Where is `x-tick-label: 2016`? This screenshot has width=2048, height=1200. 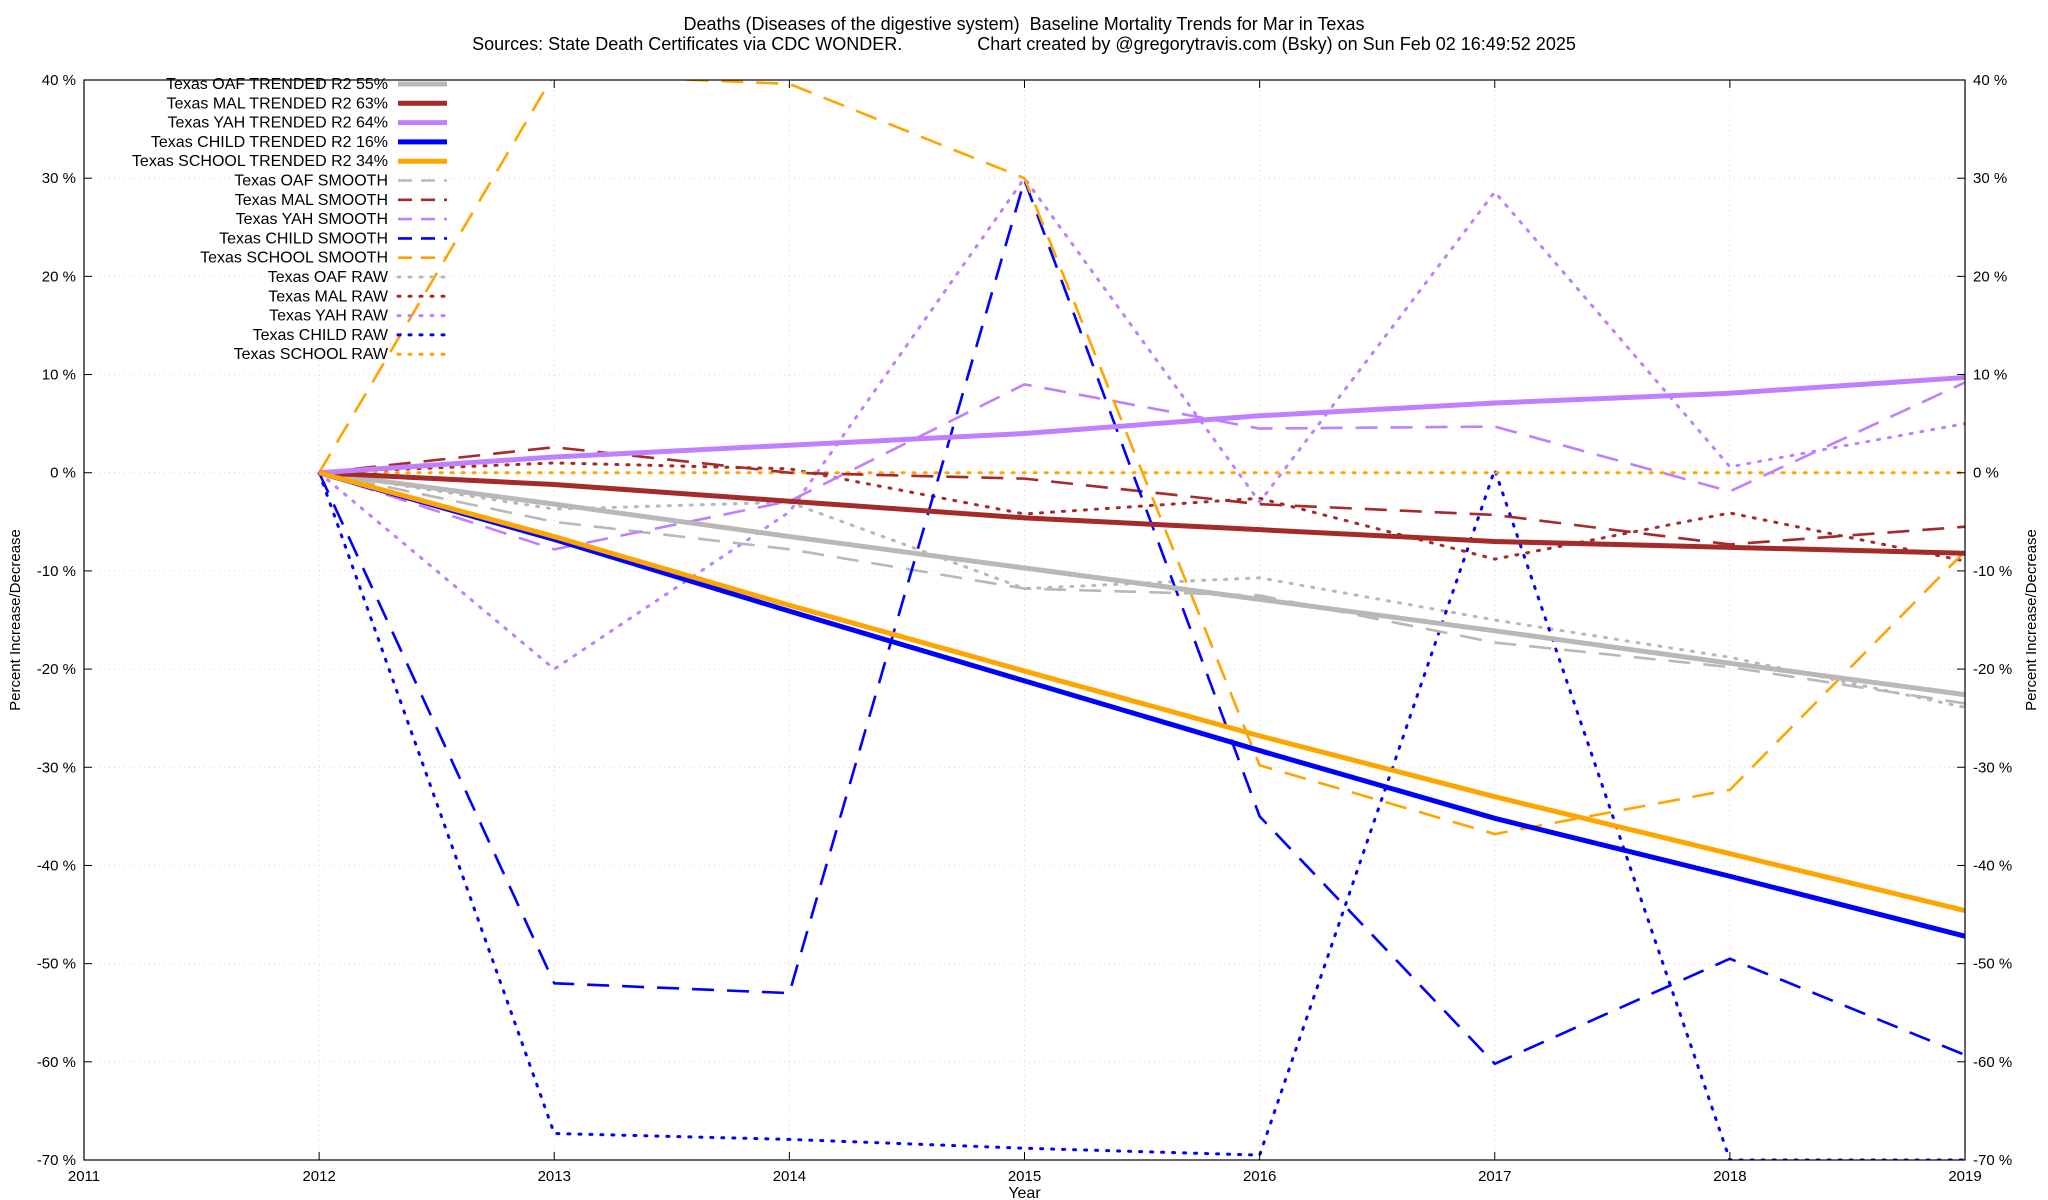 x-tick-label: 2016 is located at coordinates (1259, 1176).